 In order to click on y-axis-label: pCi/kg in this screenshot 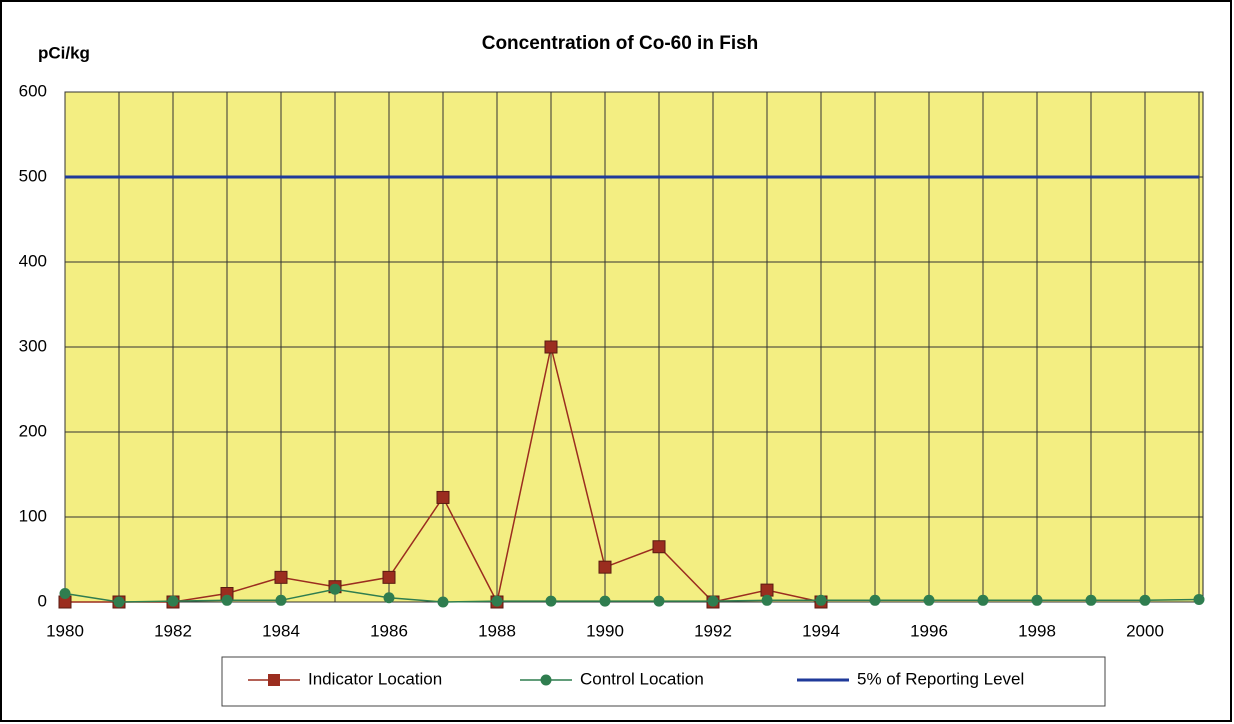, I will do `click(64, 52)`.